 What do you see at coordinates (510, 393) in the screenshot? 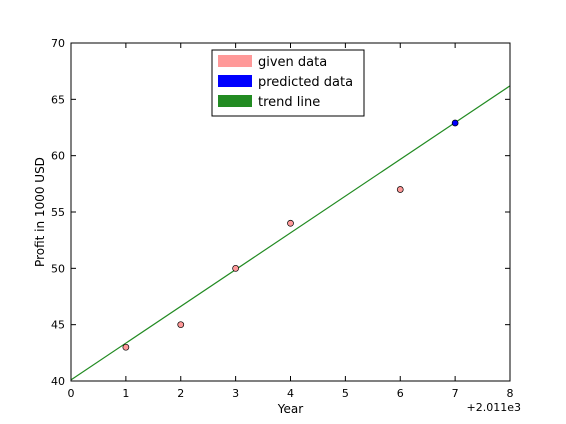
I see `x-tick-label: 8` at bounding box center [510, 393].